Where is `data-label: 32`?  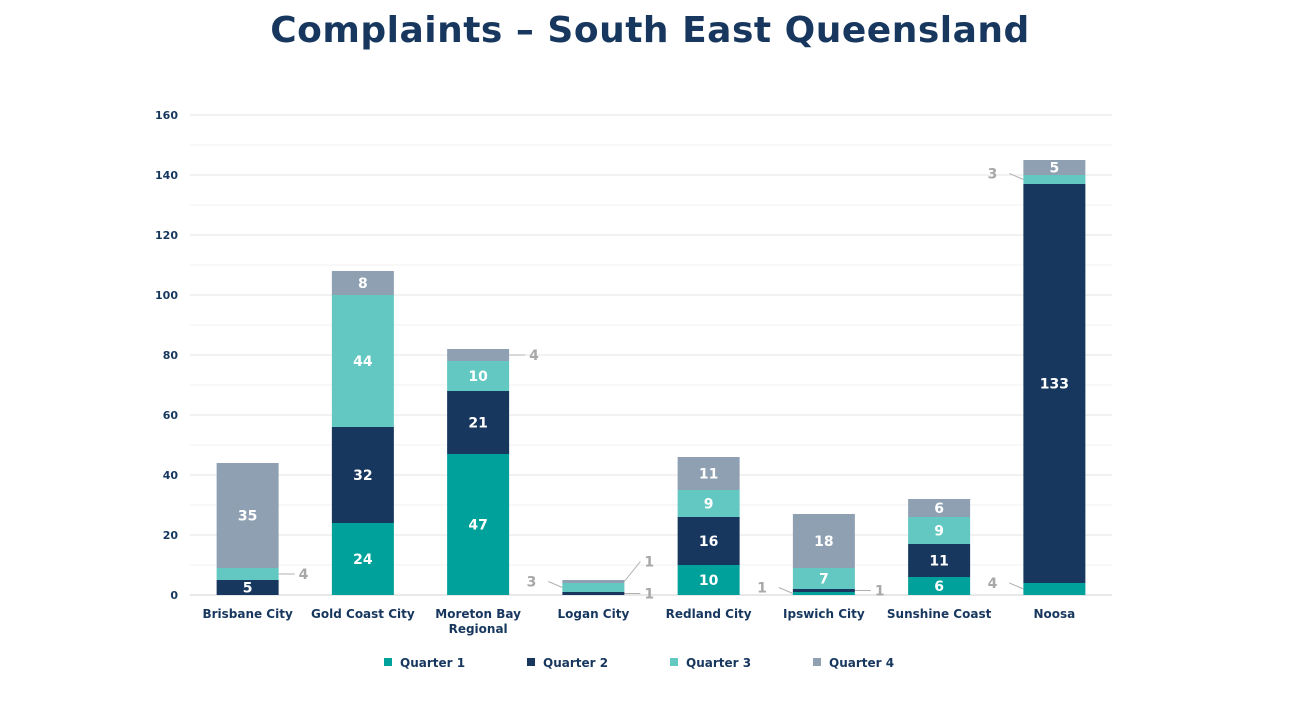 data-label: 32 is located at coordinates (362, 476).